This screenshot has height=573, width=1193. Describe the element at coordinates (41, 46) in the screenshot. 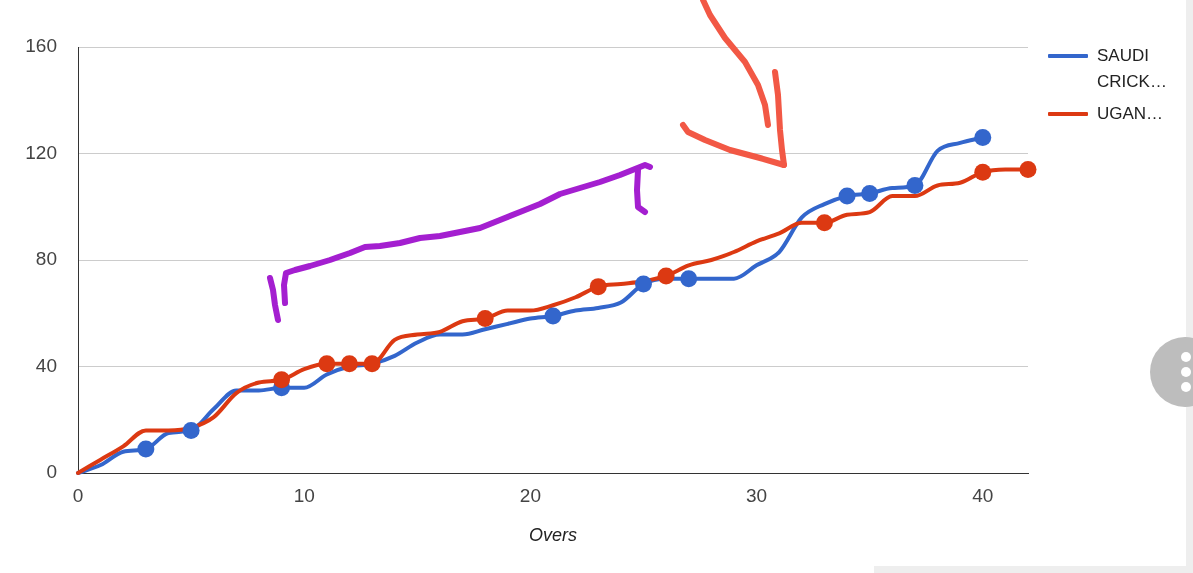

I see `y-tick-label: 160` at that location.